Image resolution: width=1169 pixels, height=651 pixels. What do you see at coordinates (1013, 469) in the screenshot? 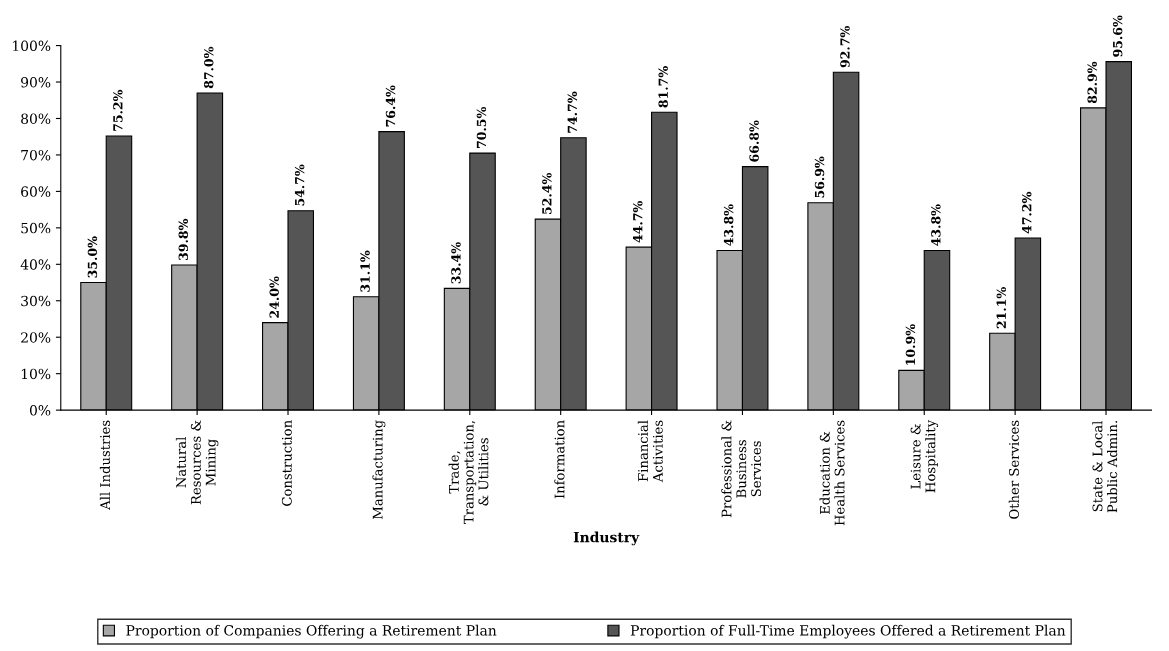
I see `x-tick-label: Other Services` at bounding box center [1013, 469].